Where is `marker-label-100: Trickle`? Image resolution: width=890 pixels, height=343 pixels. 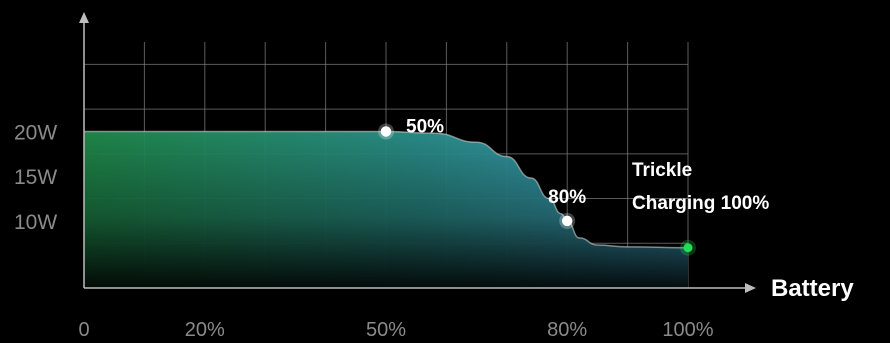
marker-label-100: Trickle is located at coordinates (662, 170).